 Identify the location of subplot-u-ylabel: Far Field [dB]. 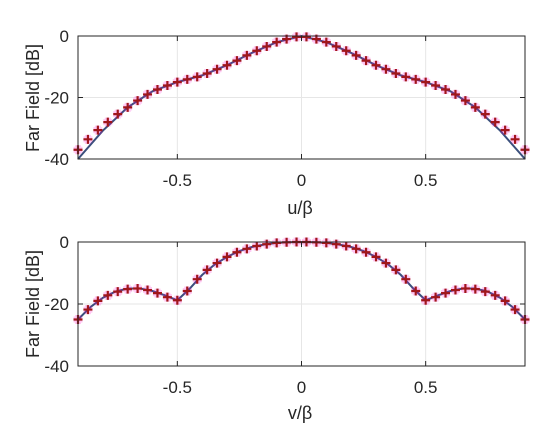
(33, 98).